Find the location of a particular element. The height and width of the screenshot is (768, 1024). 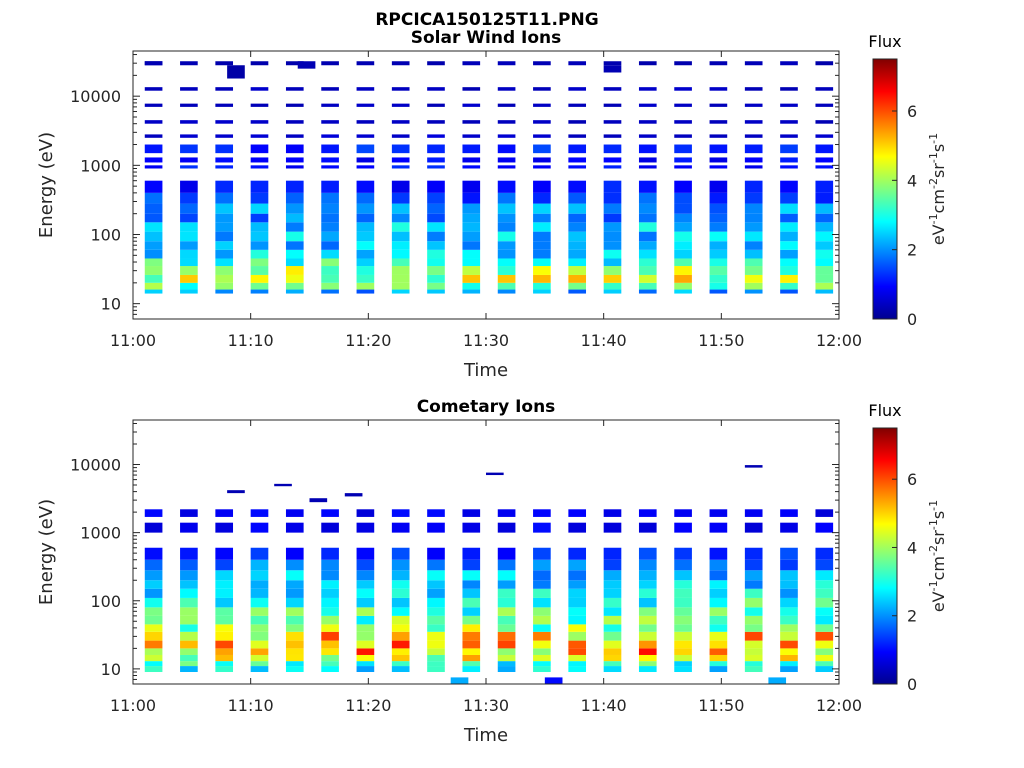

colorbar-tick-label: 0 is located at coordinates (912, 684).